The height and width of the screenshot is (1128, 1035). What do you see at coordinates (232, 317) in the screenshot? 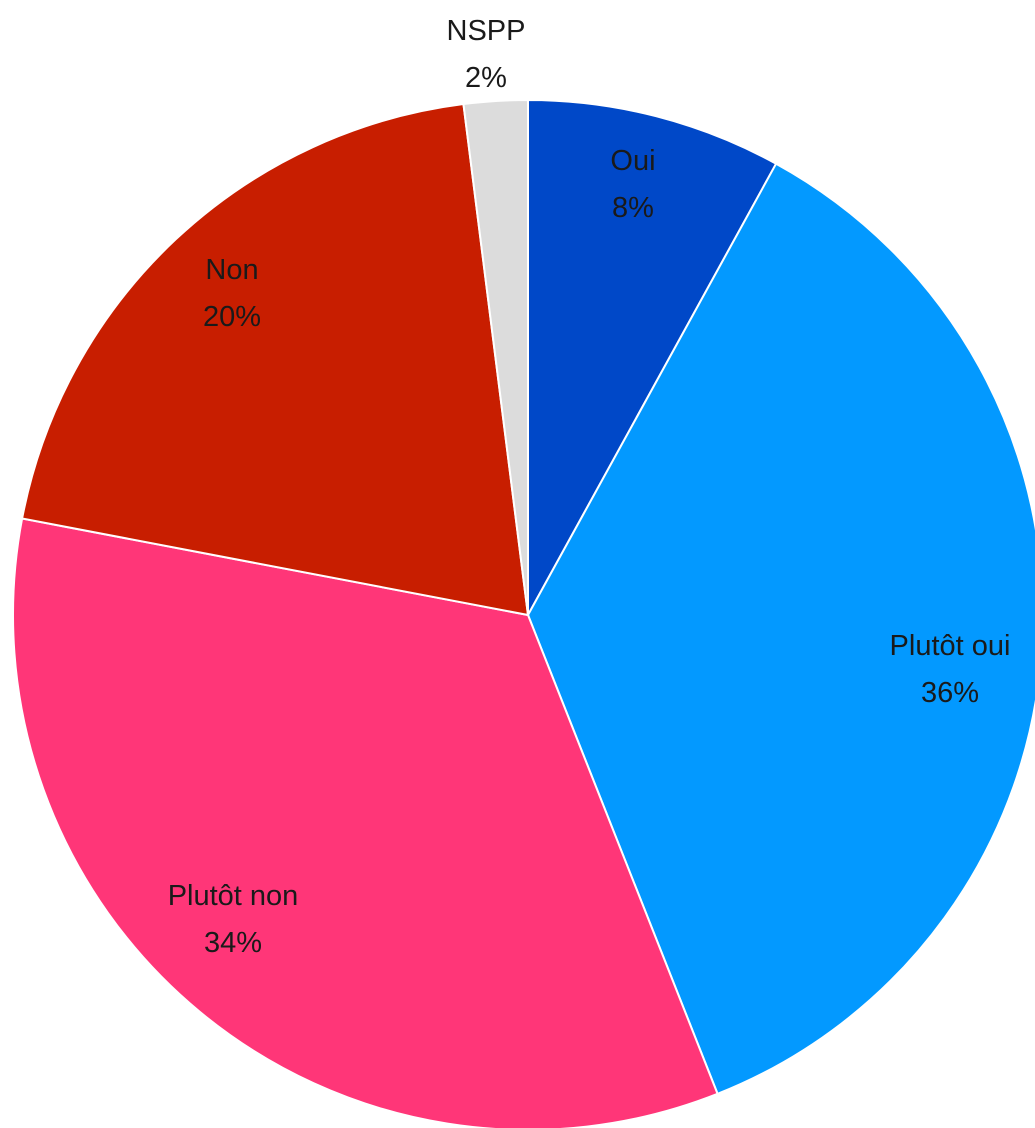
I see `slice-percent-non: 20%` at bounding box center [232, 317].